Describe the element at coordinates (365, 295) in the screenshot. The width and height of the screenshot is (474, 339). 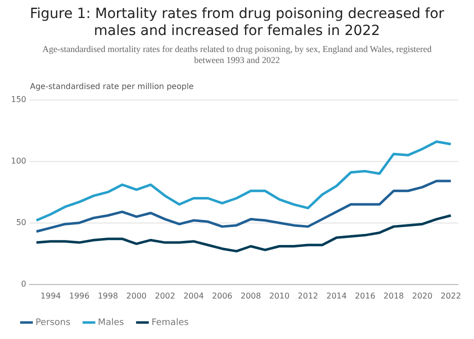
I see `x-tick-label: 2016` at that location.